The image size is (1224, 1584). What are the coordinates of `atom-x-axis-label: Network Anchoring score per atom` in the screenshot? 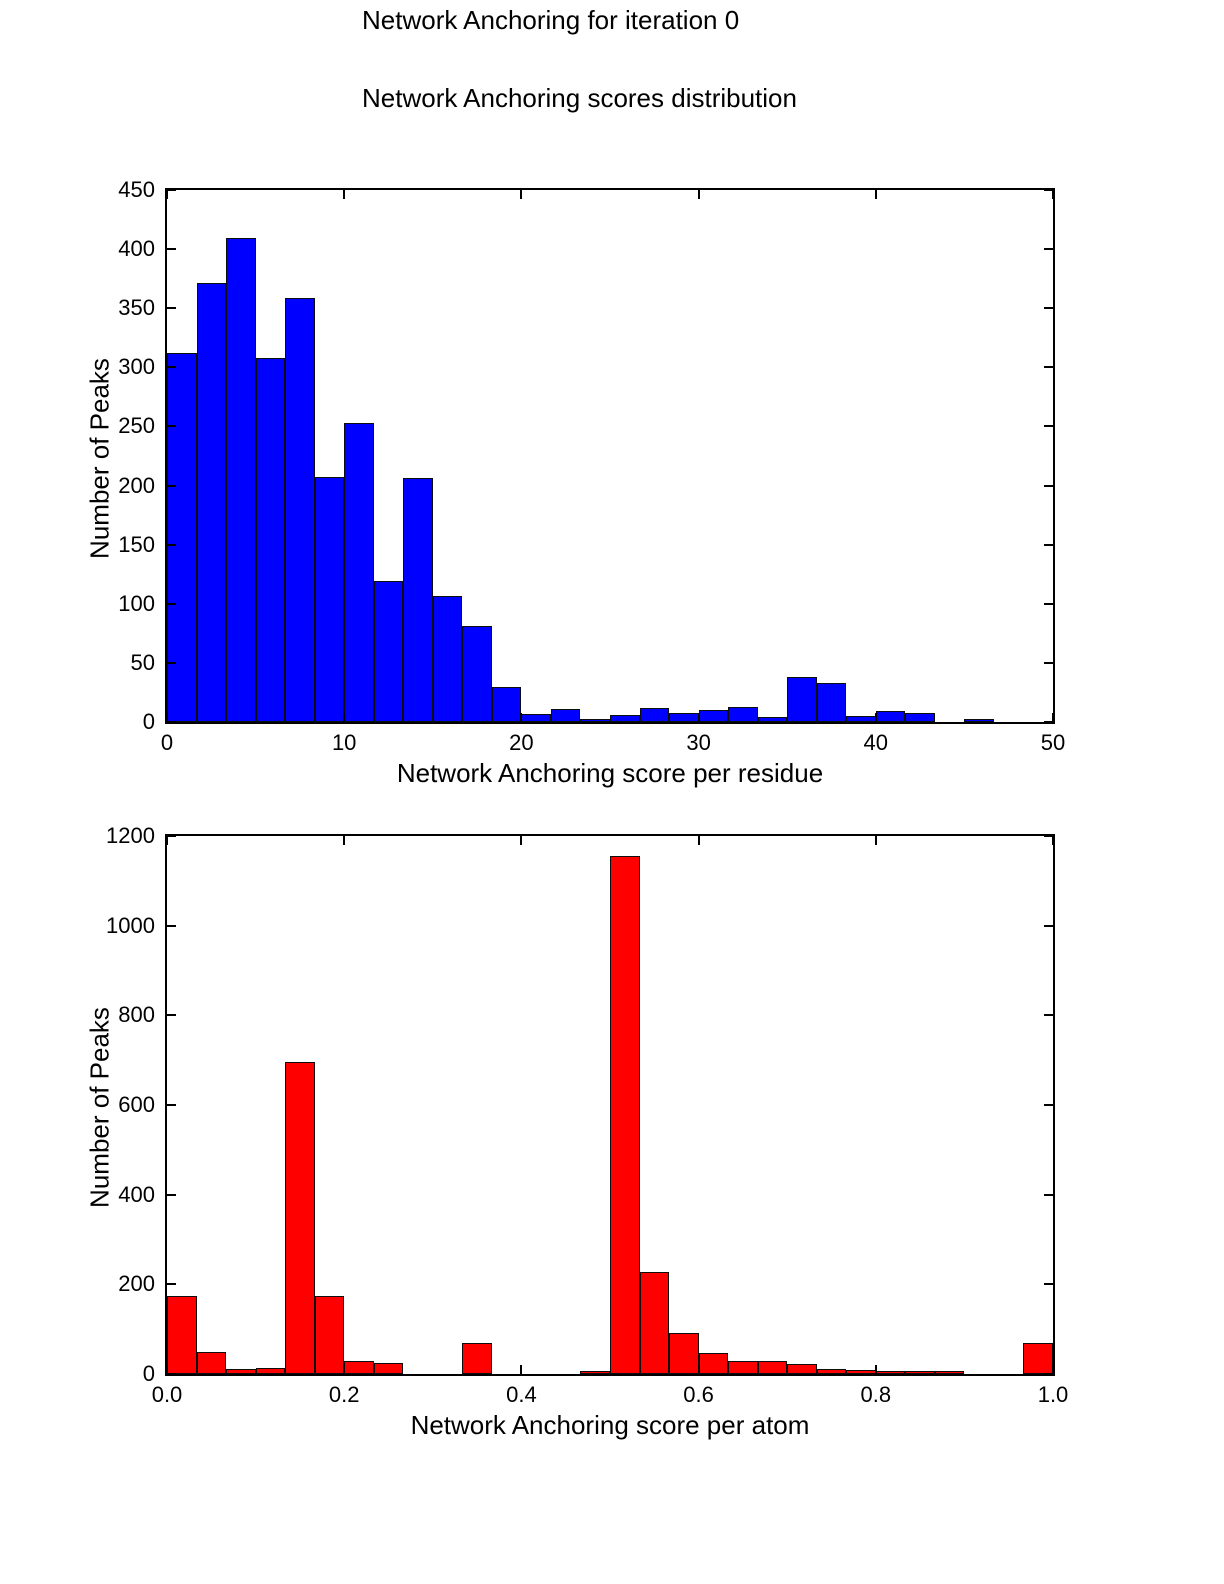 It's located at (610, 1425).